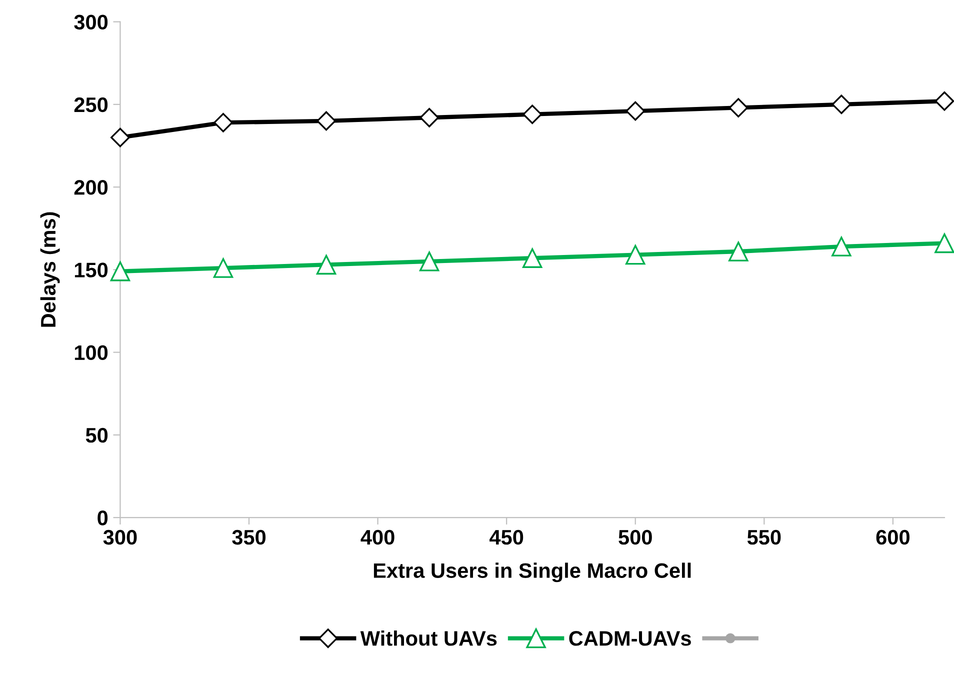 The width and height of the screenshot is (954, 681). Describe the element at coordinates (507, 537) in the screenshot. I see `x-tick-label: 450` at that location.